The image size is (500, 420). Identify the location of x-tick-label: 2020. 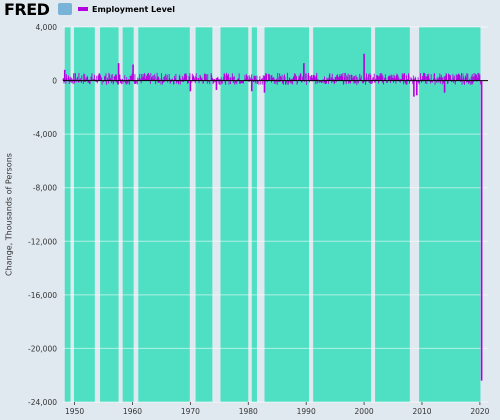
(479, 411).